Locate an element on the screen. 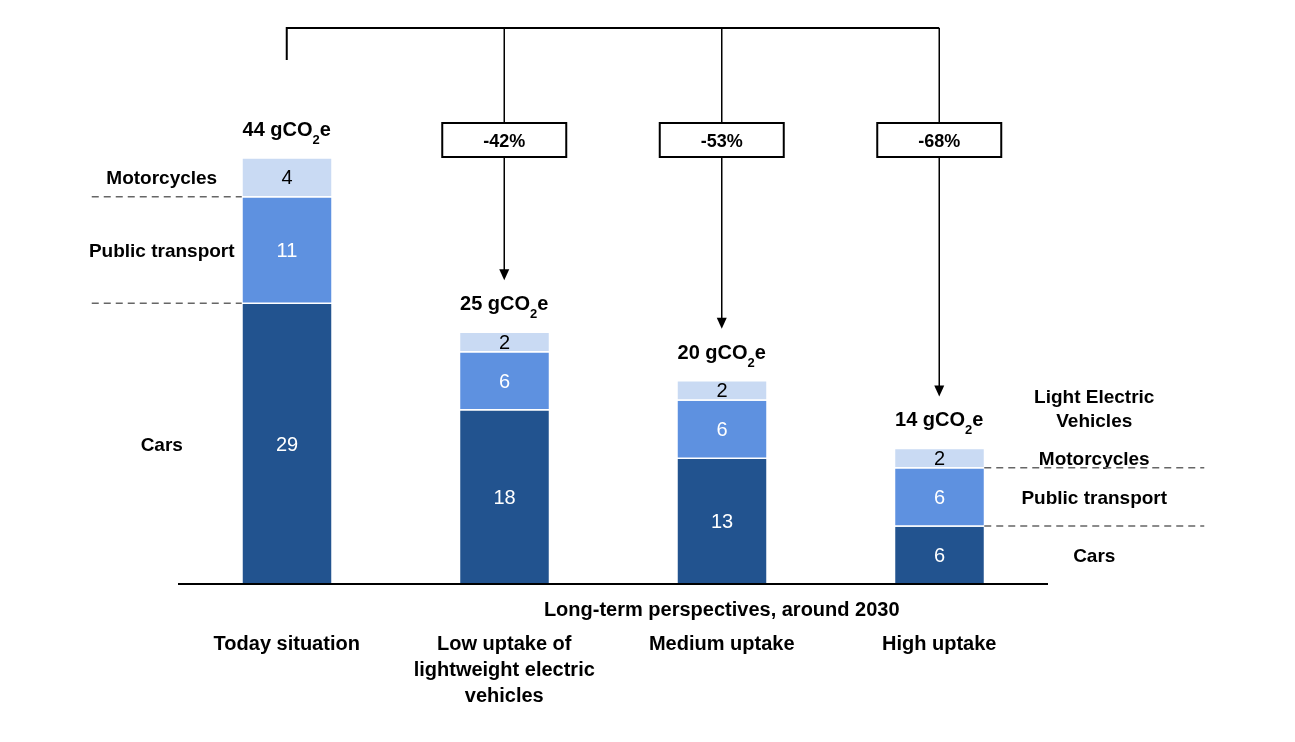 The image size is (1295, 742). text: Long-term perspectives, around 2030 is located at coordinates (721, 609).